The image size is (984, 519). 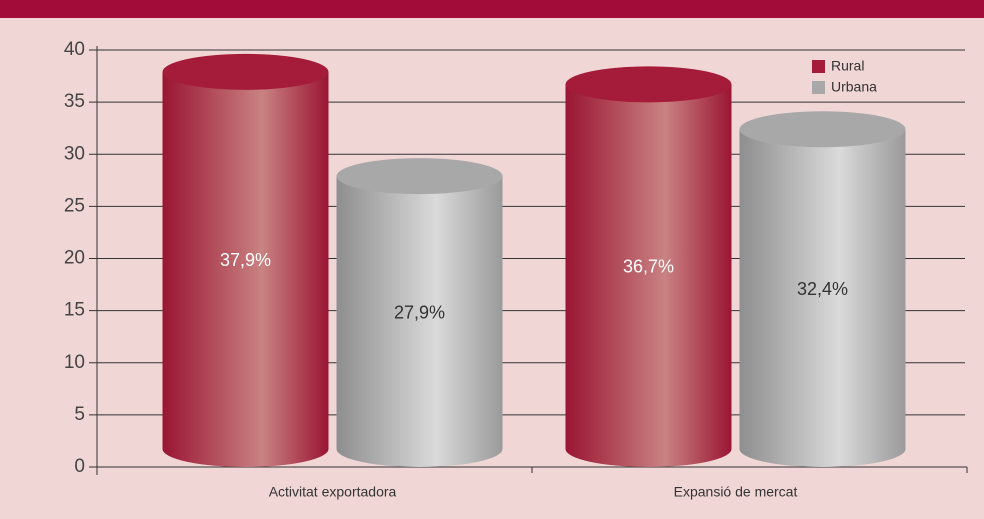 I want to click on x-tick-label: Expansió de mercat, so click(x=736, y=492).